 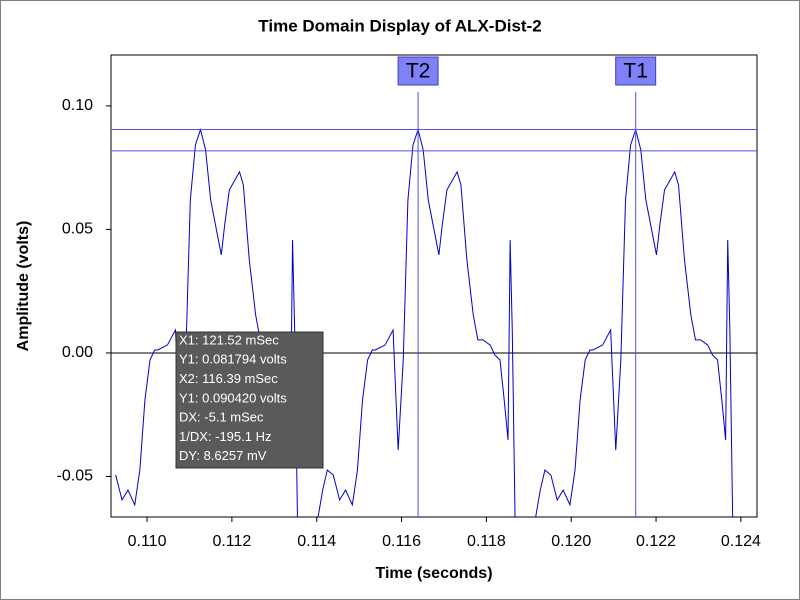 What do you see at coordinates (399, 25) in the screenshot?
I see `chart-title: Time Domain Display of ALX-Dist-2` at bounding box center [399, 25].